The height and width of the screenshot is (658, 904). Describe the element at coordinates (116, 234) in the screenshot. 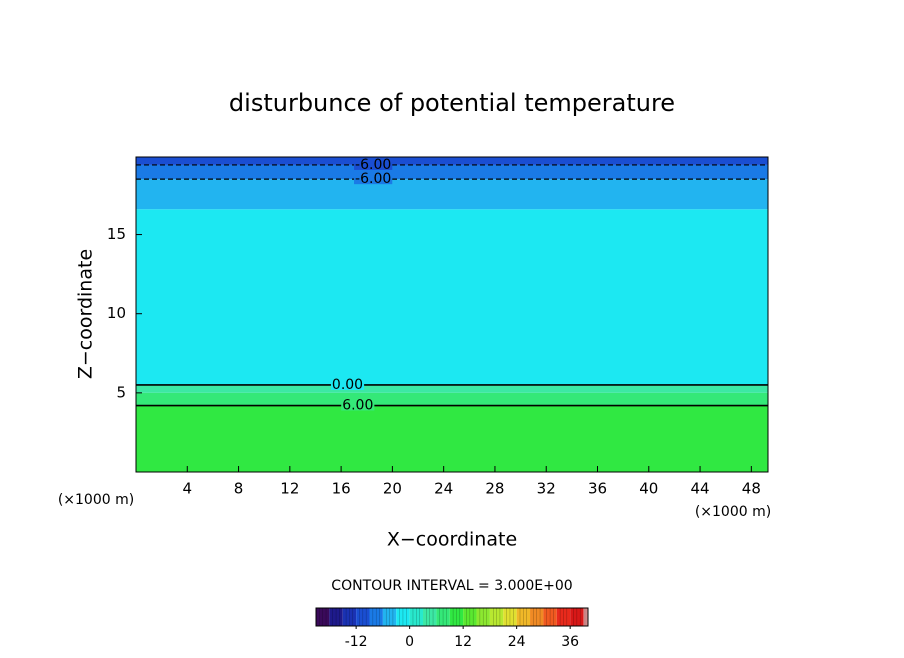

I see `y-tick-label: 15` at that location.